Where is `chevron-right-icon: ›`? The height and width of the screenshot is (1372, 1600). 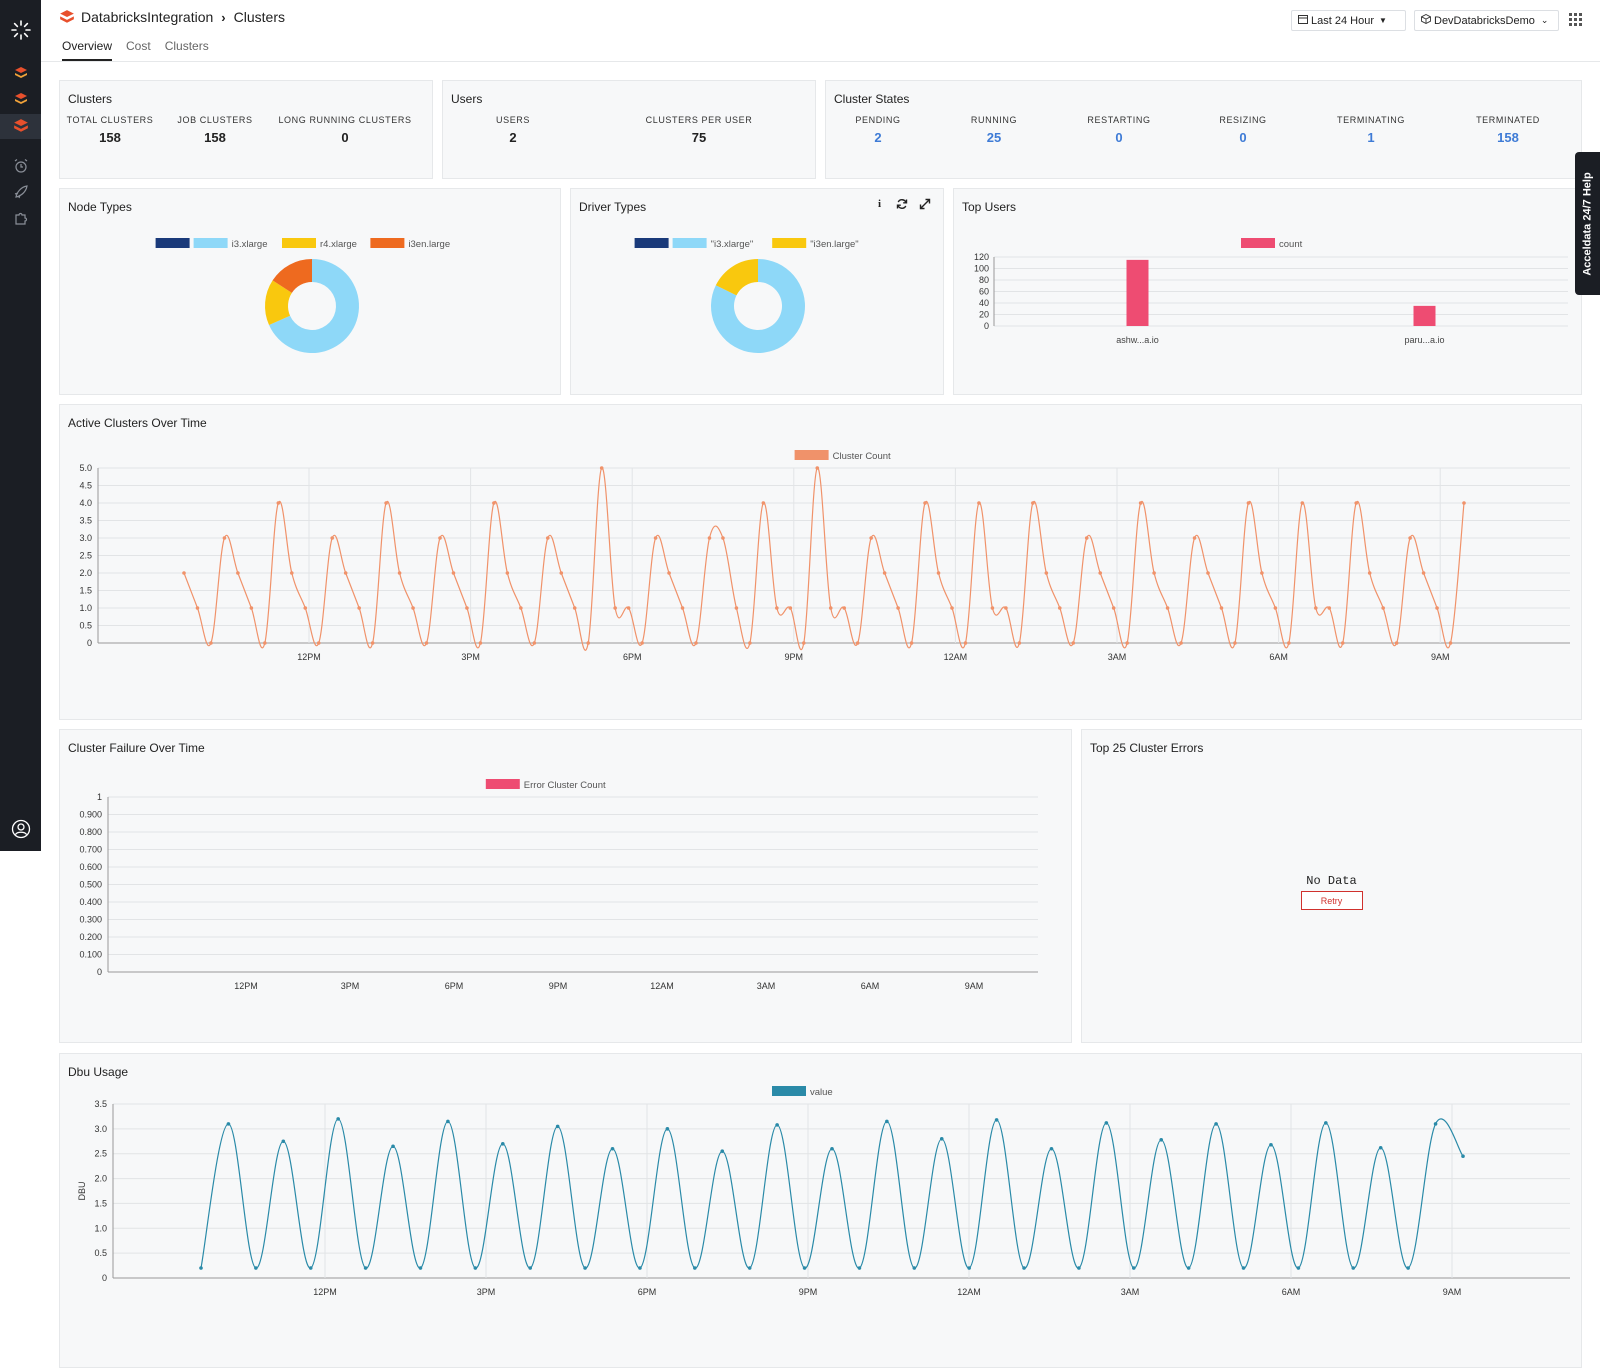 chevron-right-icon: › is located at coordinates (223, 17).